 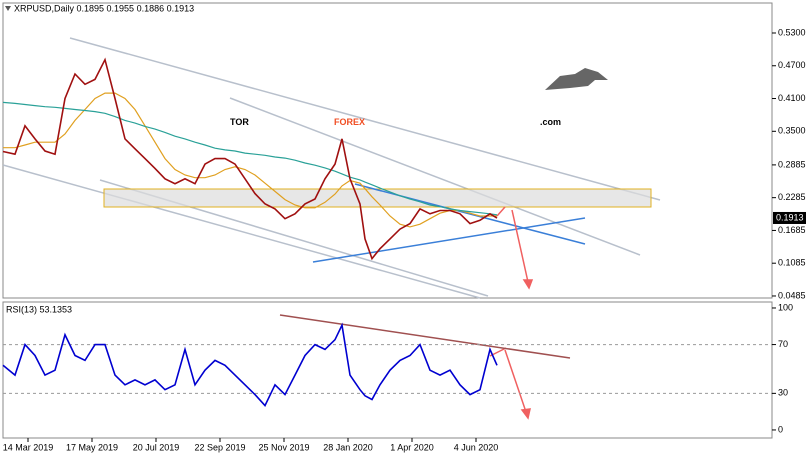 What do you see at coordinates (792, 131) in the screenshot?
I see `y-tick-label: 0.3500` at bounding box center [792, 131].